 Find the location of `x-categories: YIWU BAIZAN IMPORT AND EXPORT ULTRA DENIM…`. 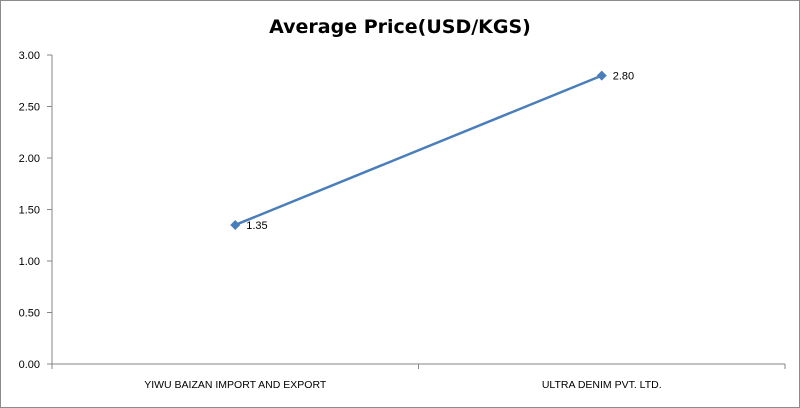

x-categories: YIWU BAIZAN IMPORT AND EXPORT ULTRA DENIM… is located at coordinates (418, 377).